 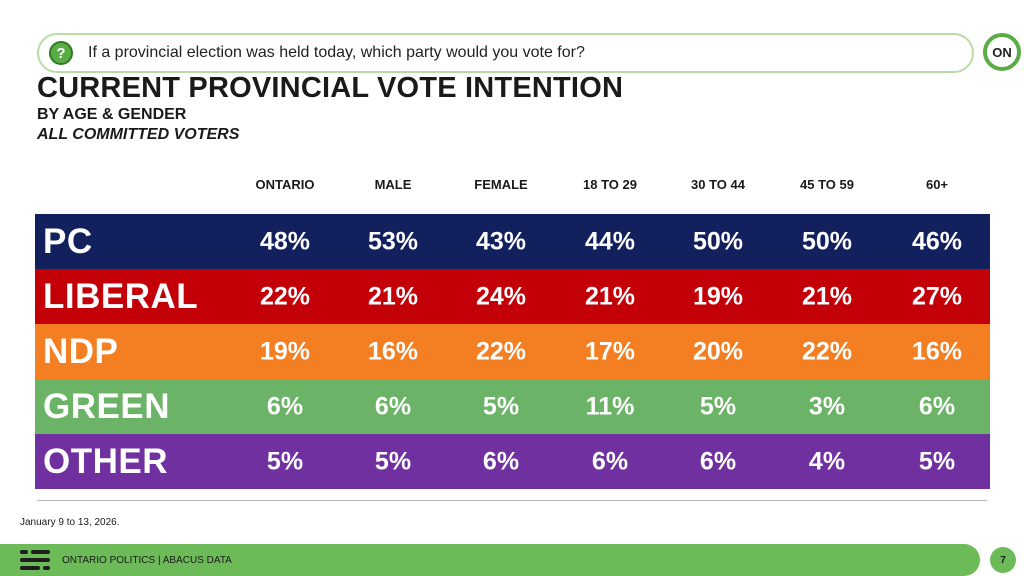 What do you see at coordinates (35, 560) in the screenshot?
I see `abacus-logo-icon` at bounding box center [35, 560].